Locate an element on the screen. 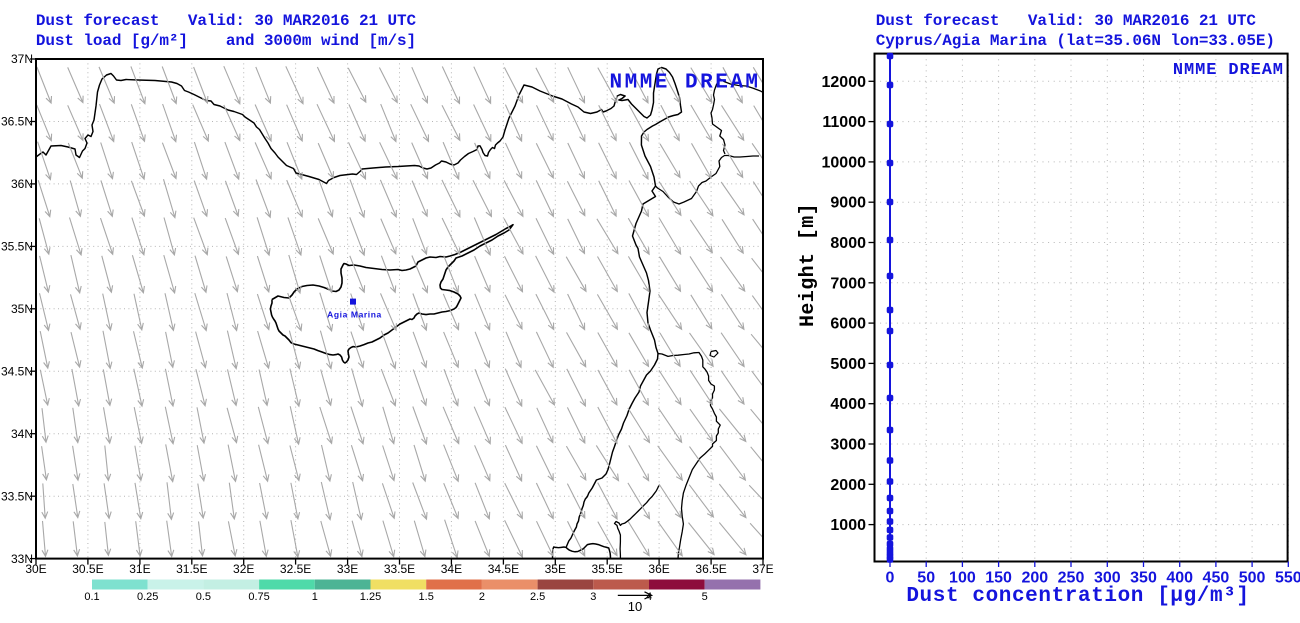  svg-text: 100 is located at coordinates (962, 577).